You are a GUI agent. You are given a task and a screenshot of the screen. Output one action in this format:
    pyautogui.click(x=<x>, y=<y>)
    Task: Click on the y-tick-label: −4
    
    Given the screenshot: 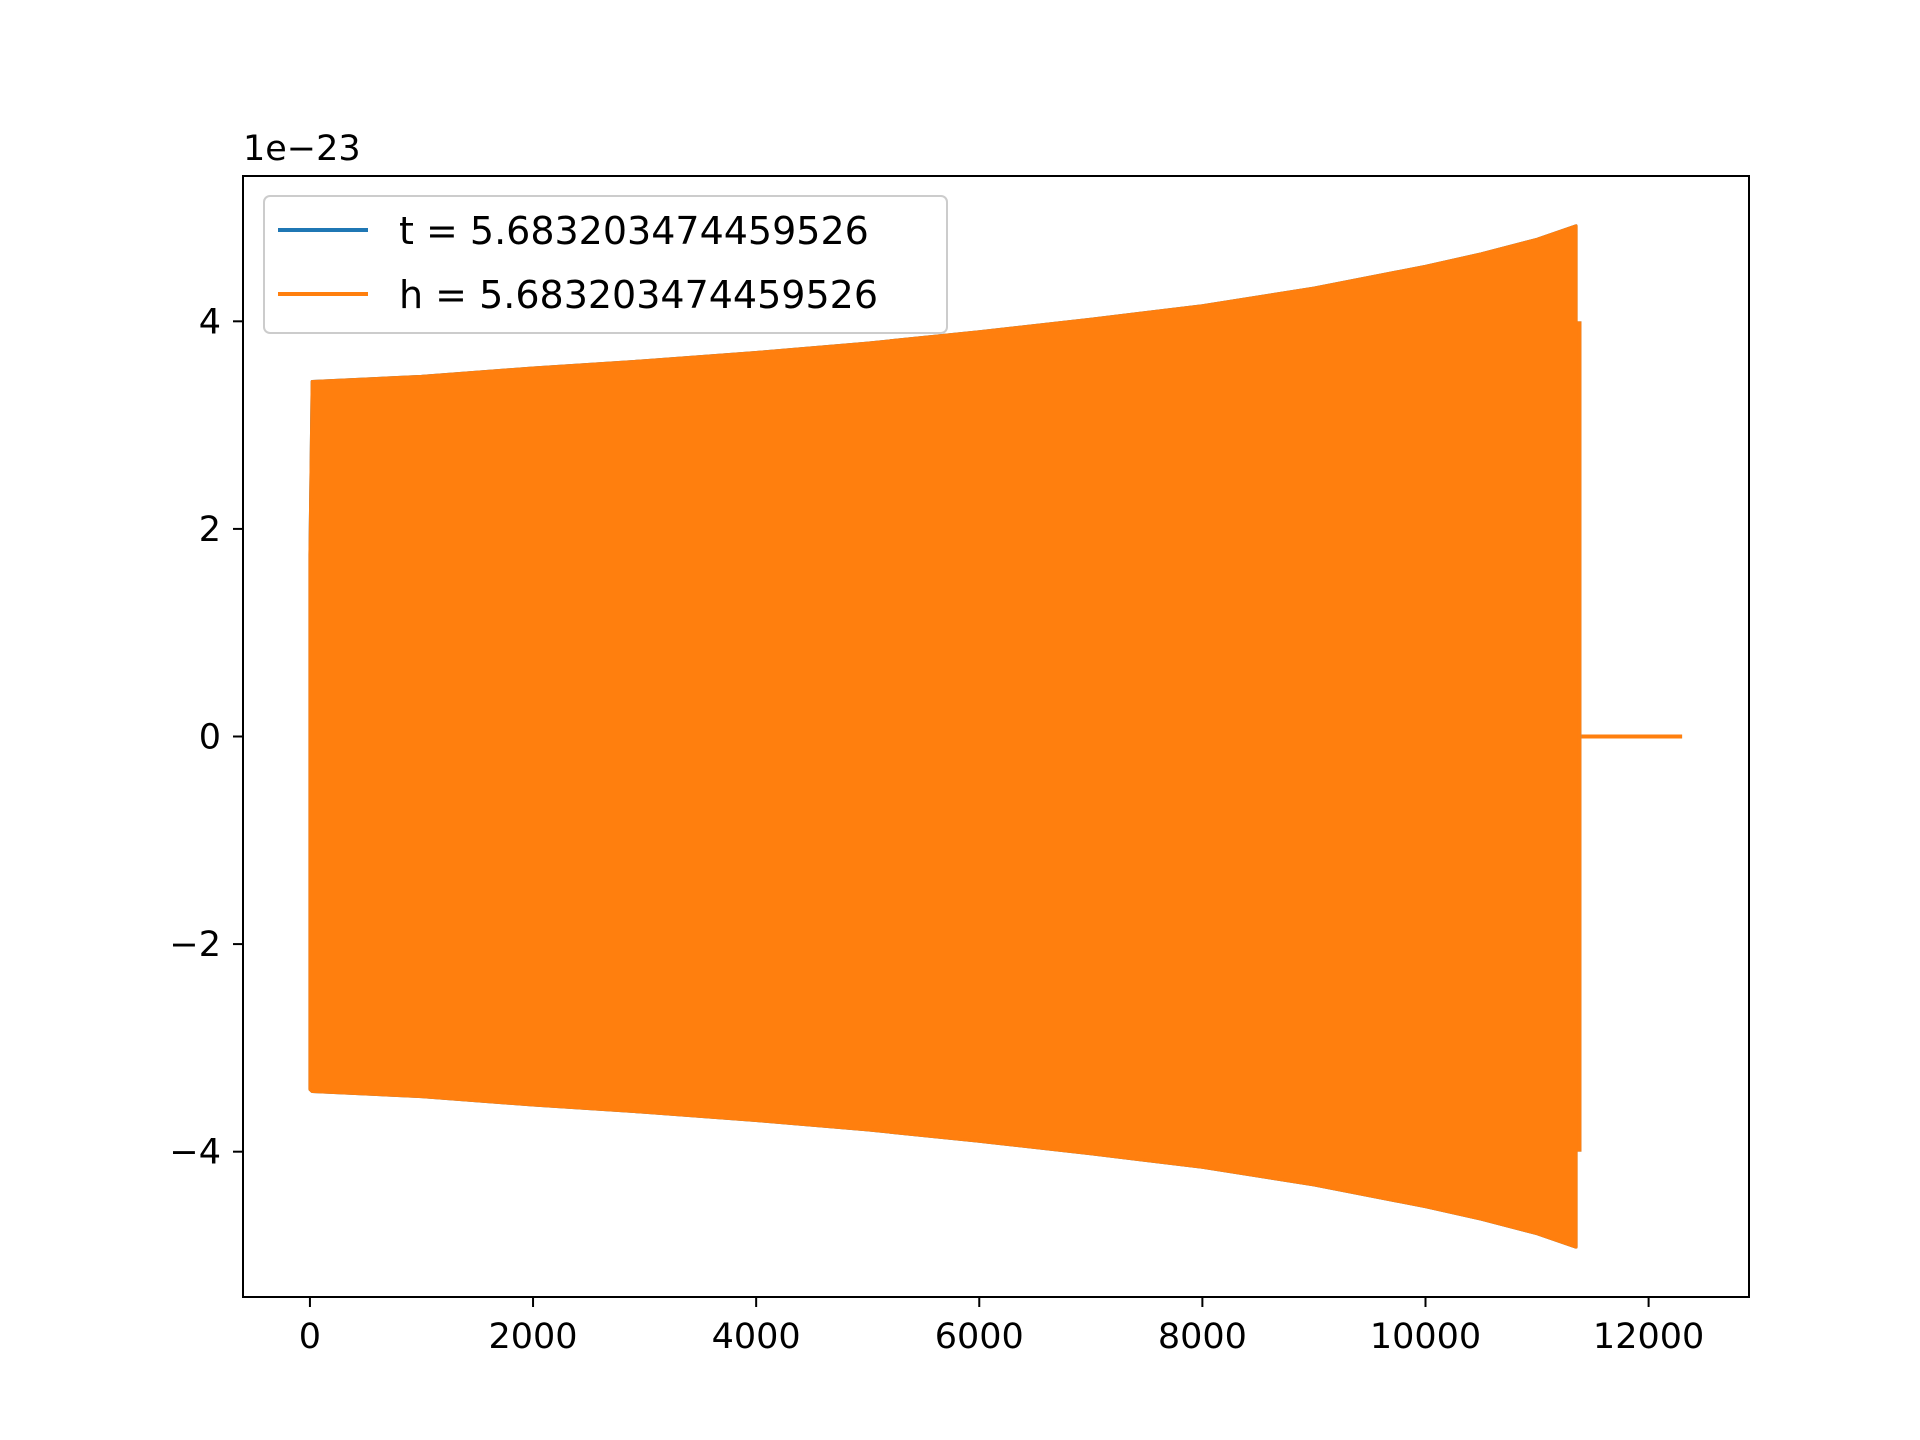 What is the action you would take?
    pyautogui.click(x=195, y=1153)
    